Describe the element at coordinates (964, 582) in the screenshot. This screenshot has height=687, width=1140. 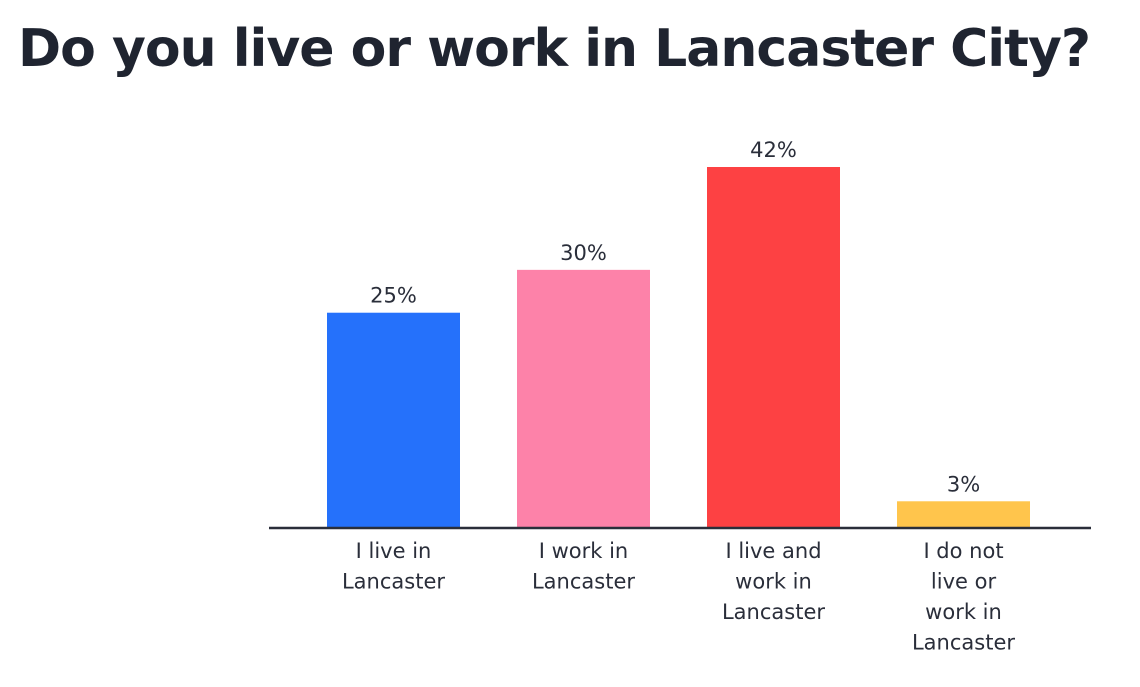
I see `category-label-4-line-2: live or` at that location.